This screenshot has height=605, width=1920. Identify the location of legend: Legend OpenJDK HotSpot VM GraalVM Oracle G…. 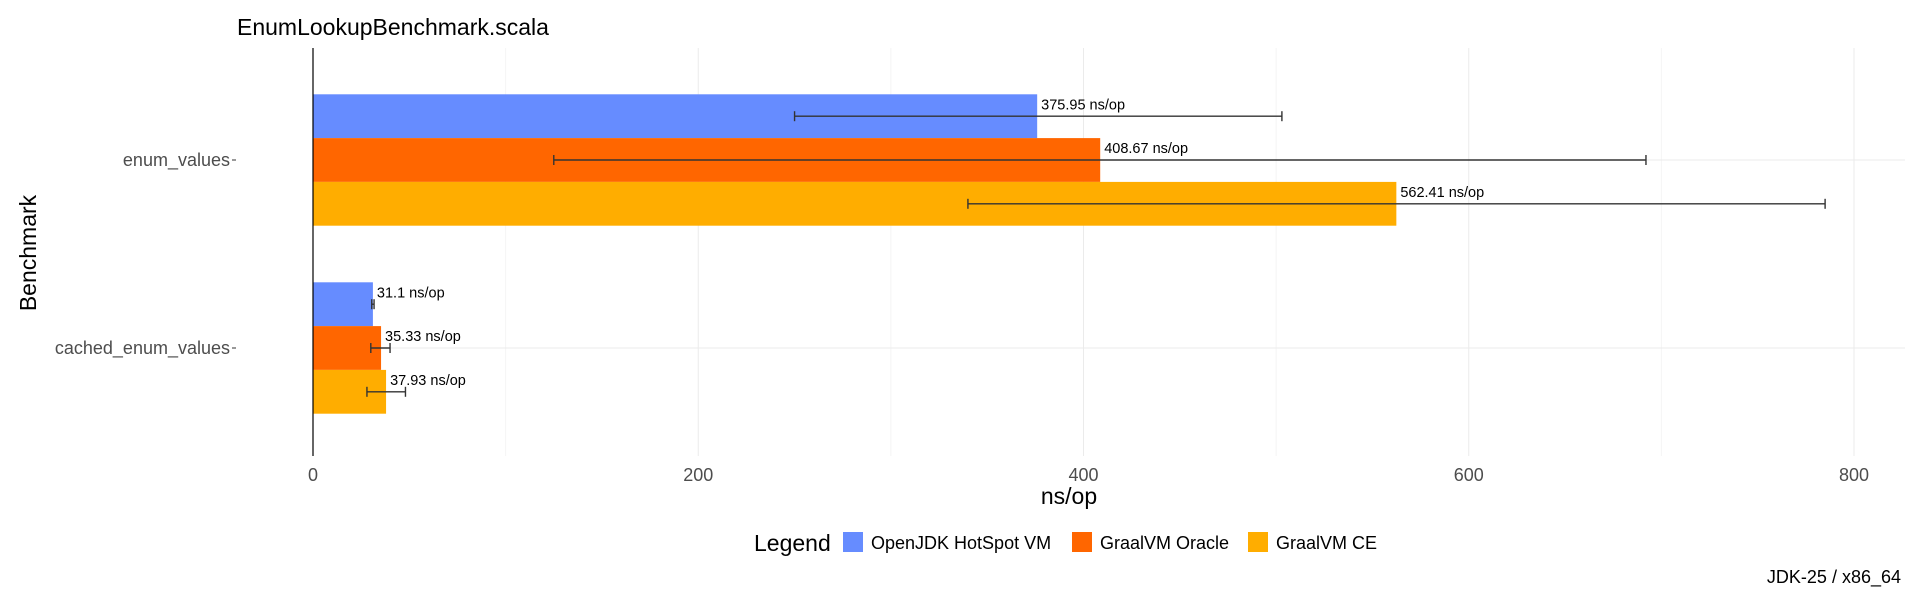
(1065, 543).